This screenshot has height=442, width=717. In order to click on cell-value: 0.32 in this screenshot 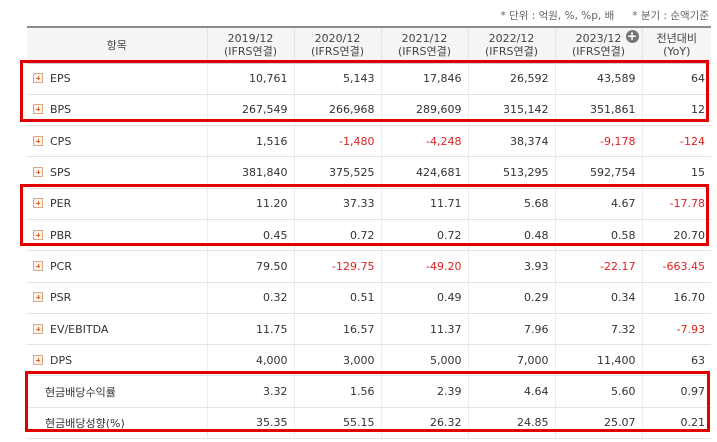, I will do `click(250, 298)`.